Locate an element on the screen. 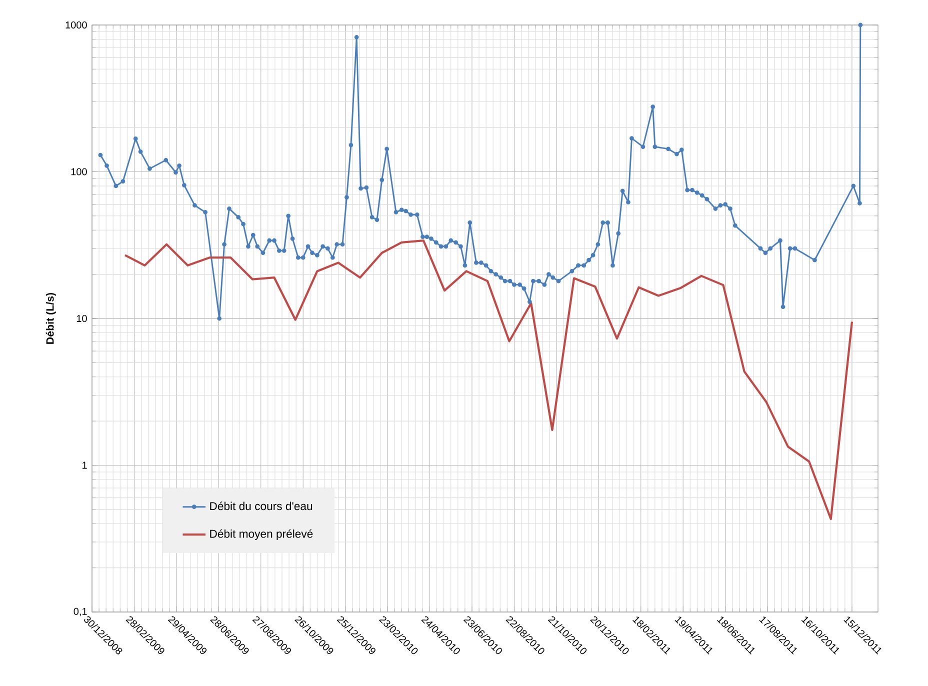 This screenshot has width=928, height=686. y-axis-title: Débit (L/s) is located at coordinates (51, 318).